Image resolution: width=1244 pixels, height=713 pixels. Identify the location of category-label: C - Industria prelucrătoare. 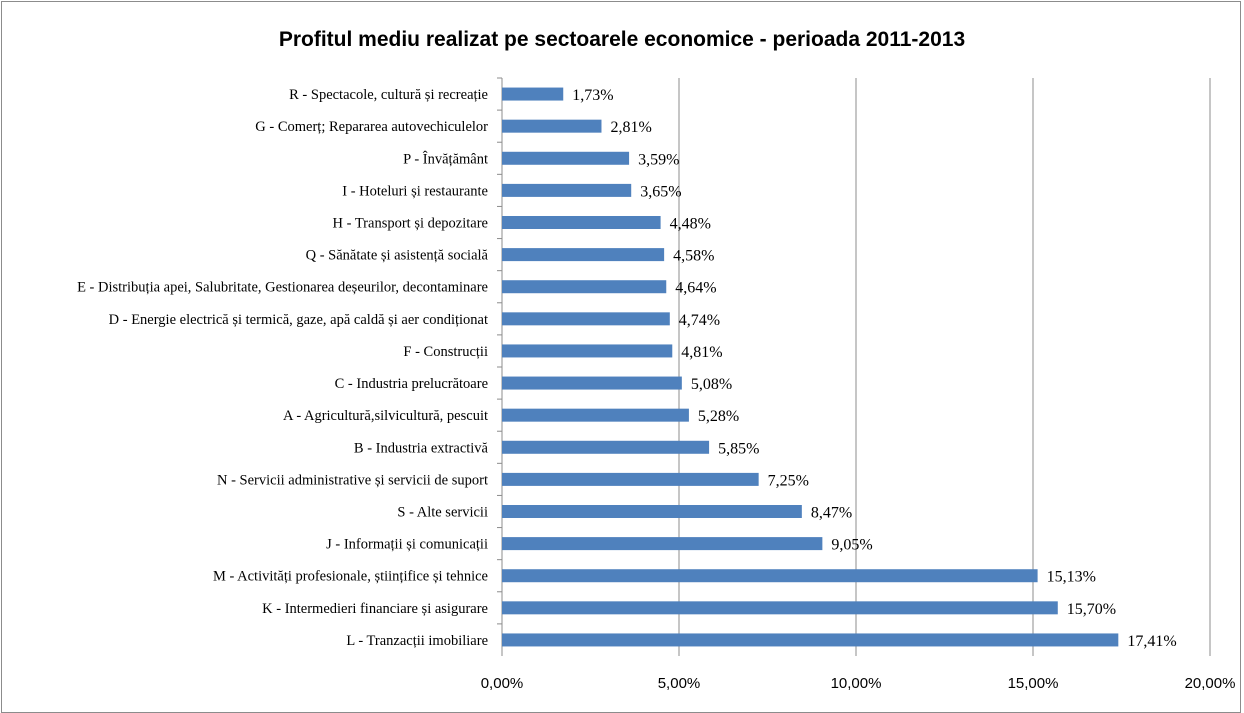
(411, 384).